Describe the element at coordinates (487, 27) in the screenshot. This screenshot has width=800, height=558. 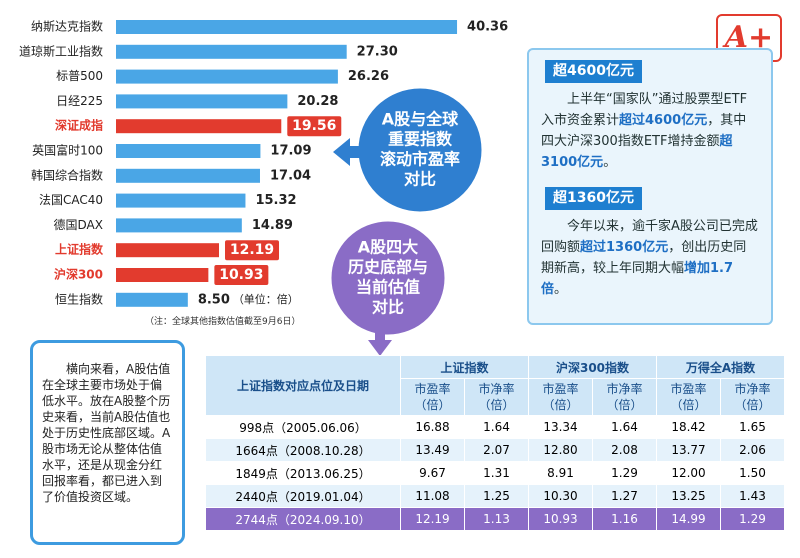
I see `value-label: 40.36` at that location.